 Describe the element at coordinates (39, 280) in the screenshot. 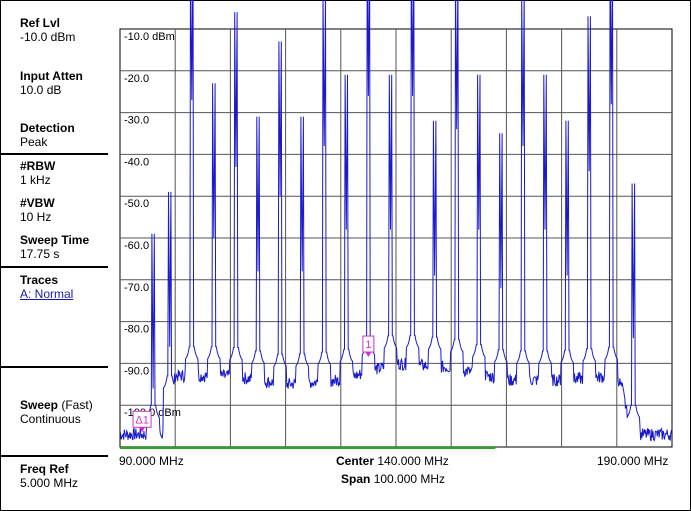

I see `traces-title: Traces` at that location.